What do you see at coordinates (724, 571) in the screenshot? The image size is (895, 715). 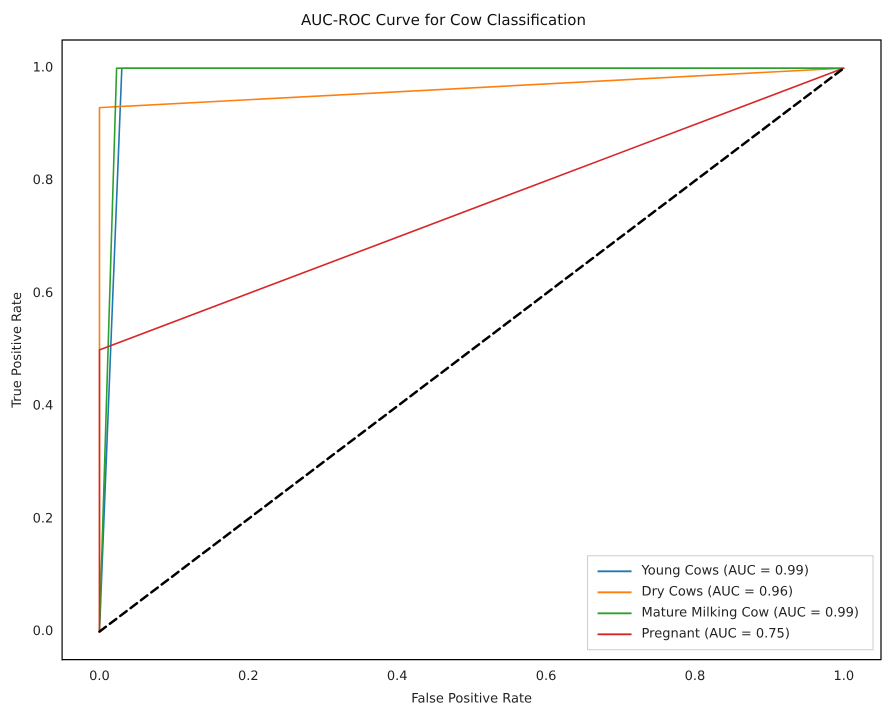 I see `legend-label: Young Cows (AUC = 0.99)` at bounding box center [724, 571].